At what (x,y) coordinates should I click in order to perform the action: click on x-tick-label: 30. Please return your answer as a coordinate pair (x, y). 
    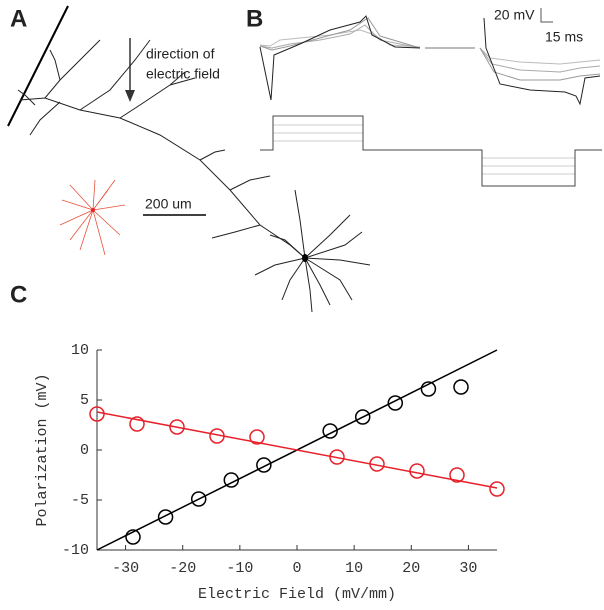
    Looking at the image, I should click on (468, 568).